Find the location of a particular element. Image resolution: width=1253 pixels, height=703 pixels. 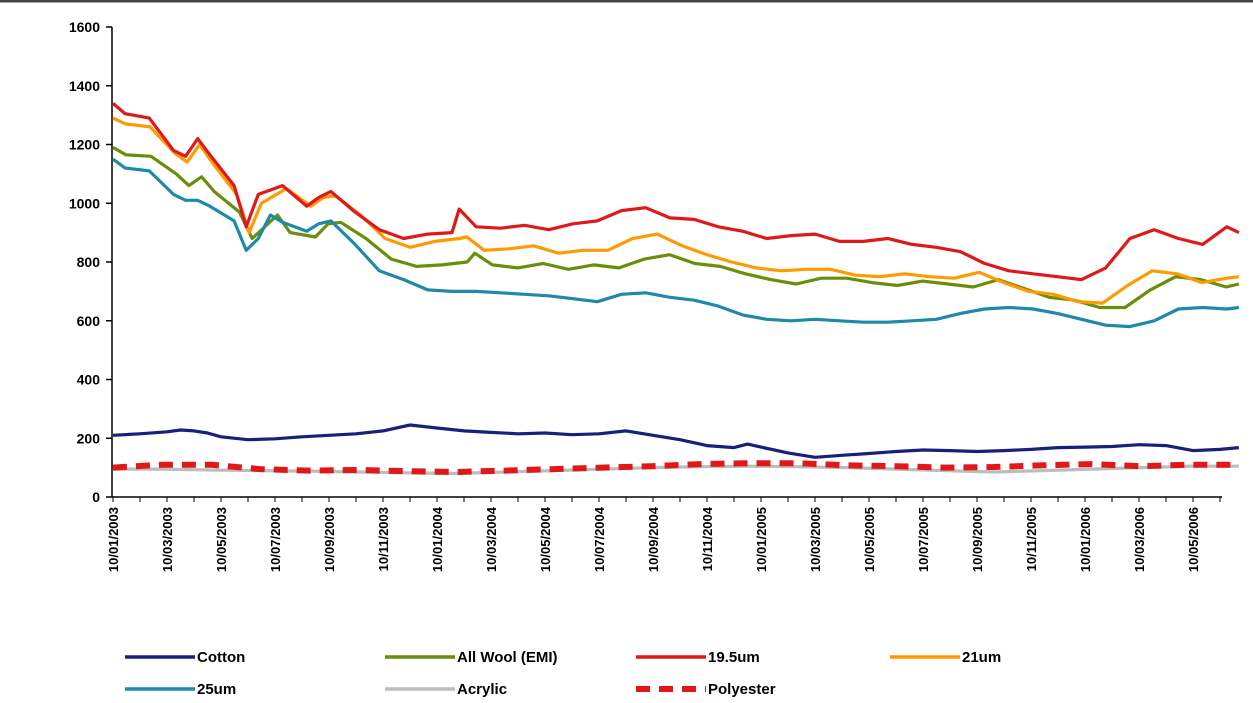

legend-label: Acrylic is located at coordinates (482, 689).